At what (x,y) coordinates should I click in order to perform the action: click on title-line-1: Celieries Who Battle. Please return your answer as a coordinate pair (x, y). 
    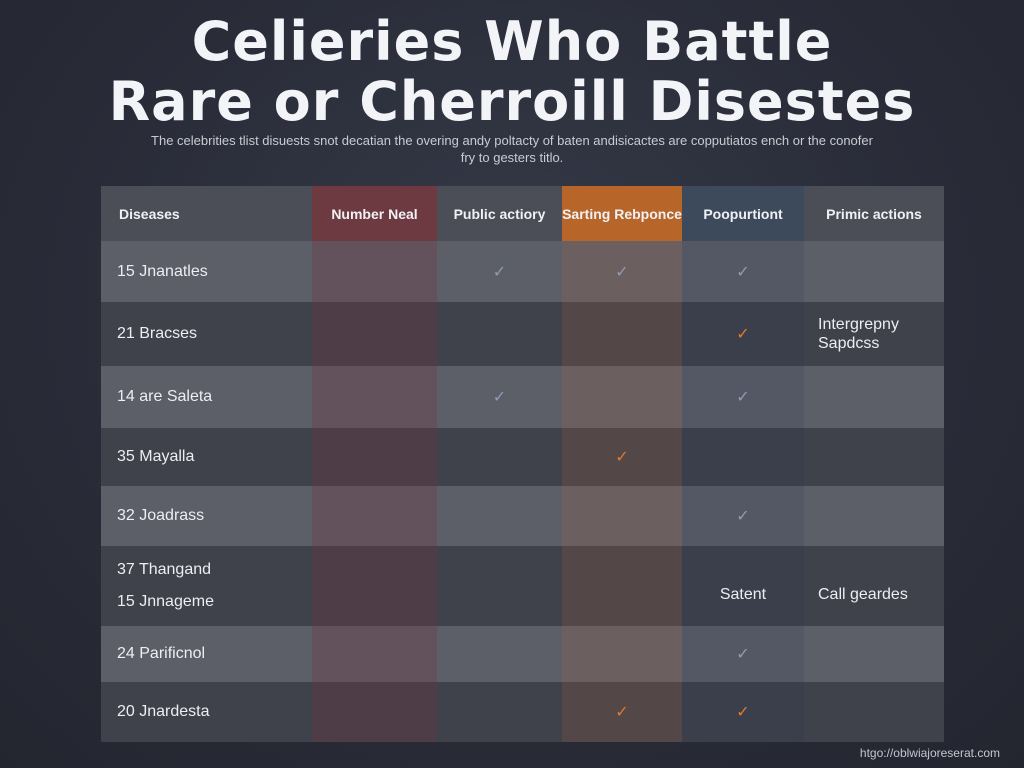
    Looking at the image, I should click on (512, 41).